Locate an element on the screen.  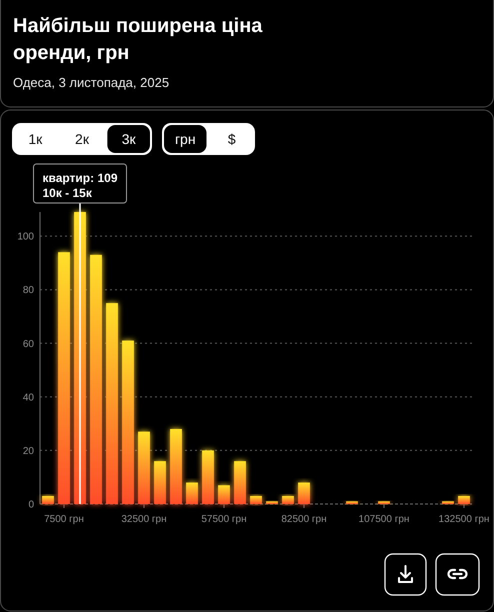
y-tick-label: 40 is located at coordinates (28, 398).